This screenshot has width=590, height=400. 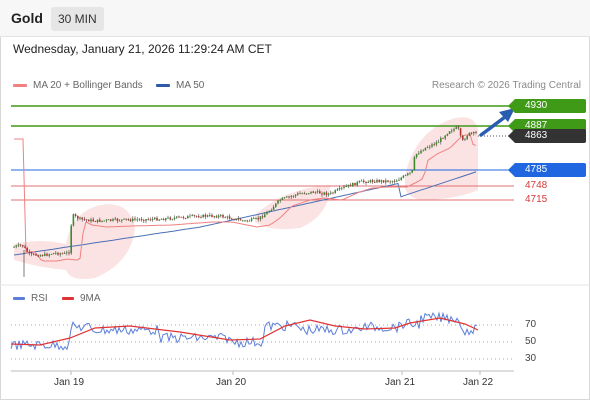 I want to click on rsi-ma-line, so click(x=244, y=331).